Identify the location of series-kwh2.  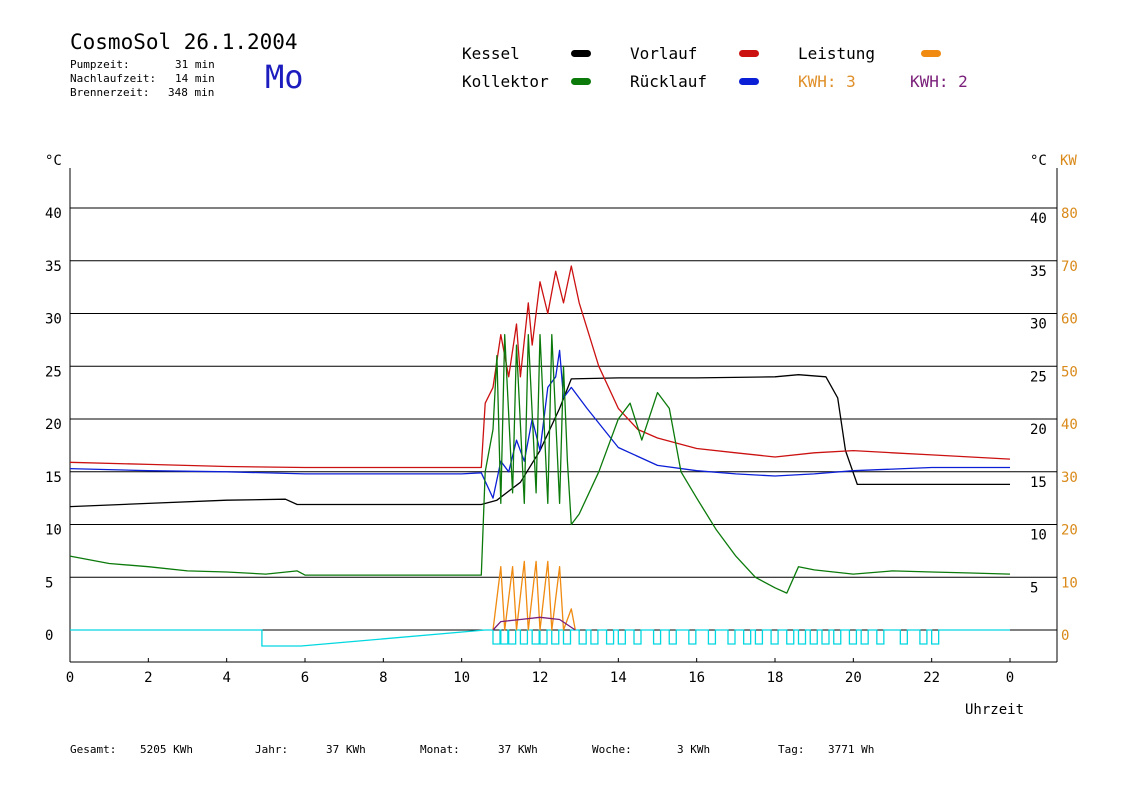
(534, 623).